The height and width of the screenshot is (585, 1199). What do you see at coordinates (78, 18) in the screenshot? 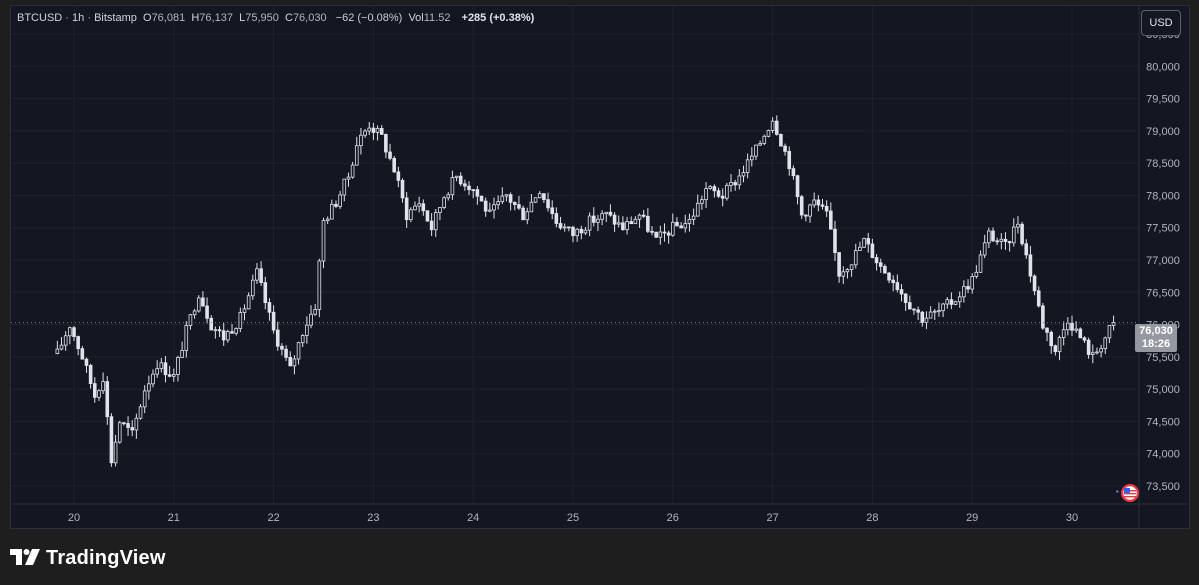
I see `legend-interval: 1h` at bounding box center [78, 18].